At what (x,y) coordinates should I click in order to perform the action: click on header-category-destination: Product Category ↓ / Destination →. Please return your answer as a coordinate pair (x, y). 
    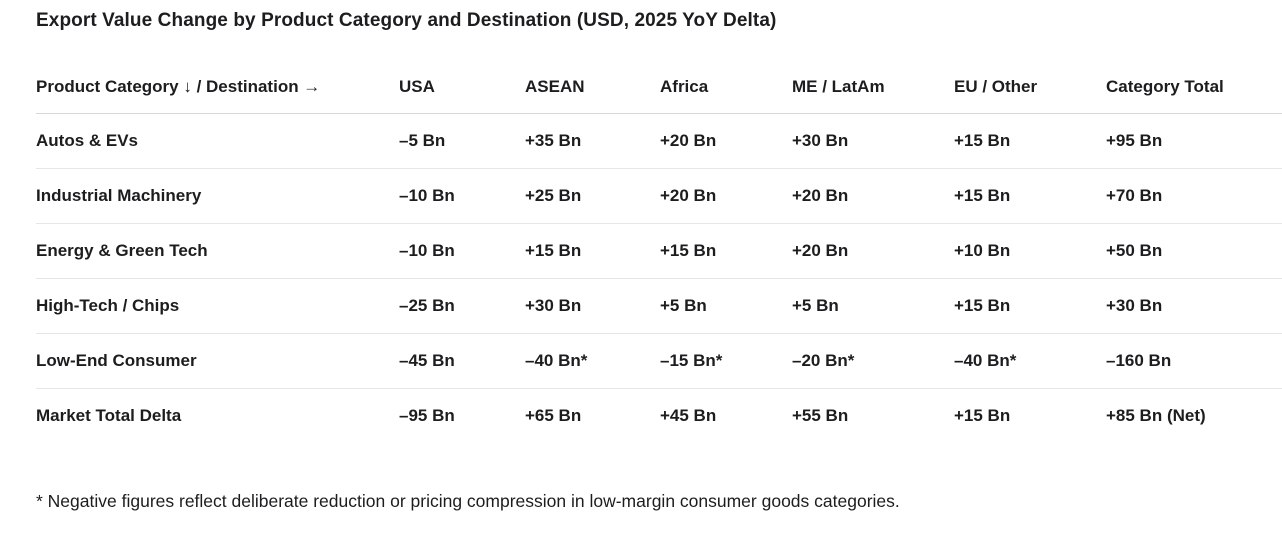
    Looking at the image, I should click on (217, 87).